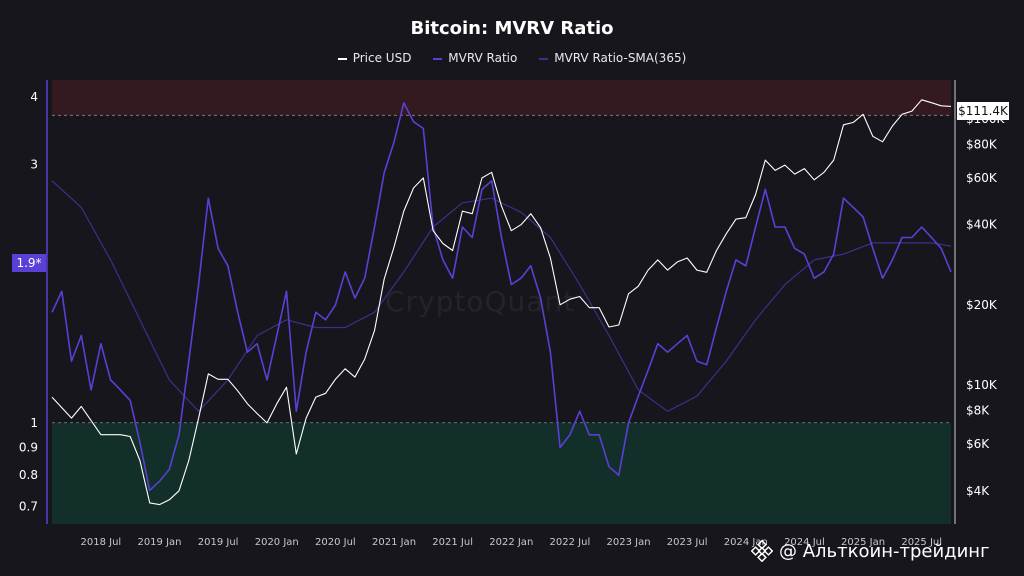 The width and height of the screenshot is (1024, 576). Describe the element at coordinates (218, 542) in the screenshot. I see `x-tick-label: 2019 Jul` at that location.